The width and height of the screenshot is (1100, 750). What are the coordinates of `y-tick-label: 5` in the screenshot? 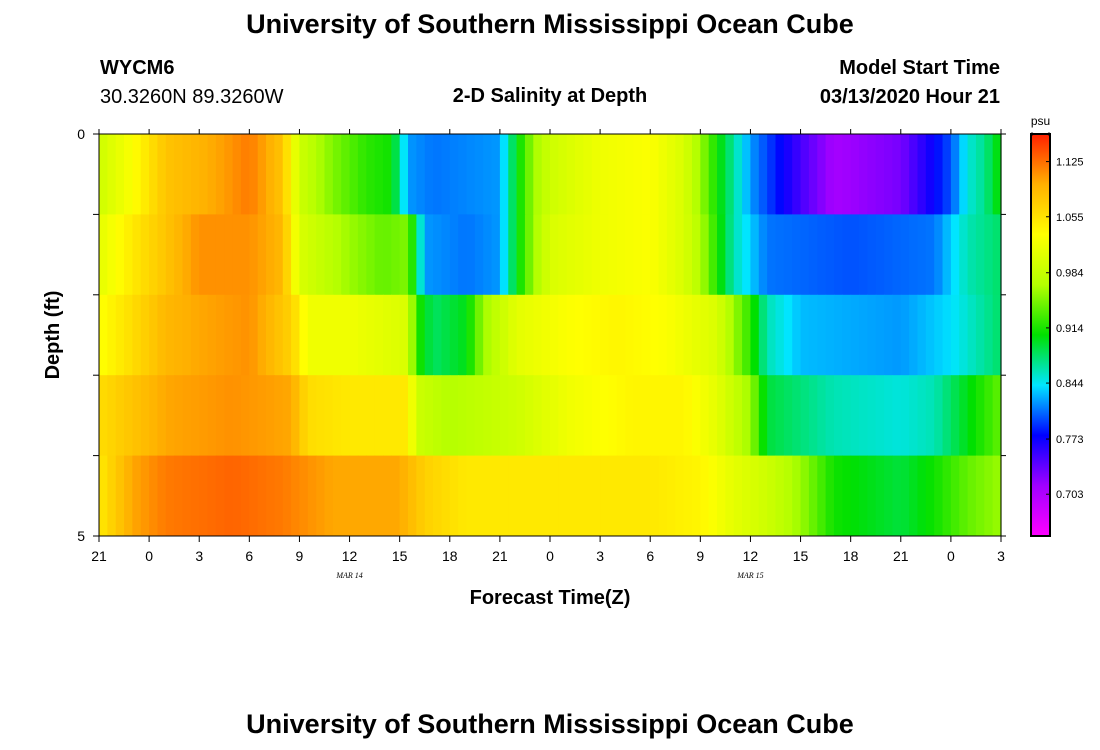 It's located at (81, 536).